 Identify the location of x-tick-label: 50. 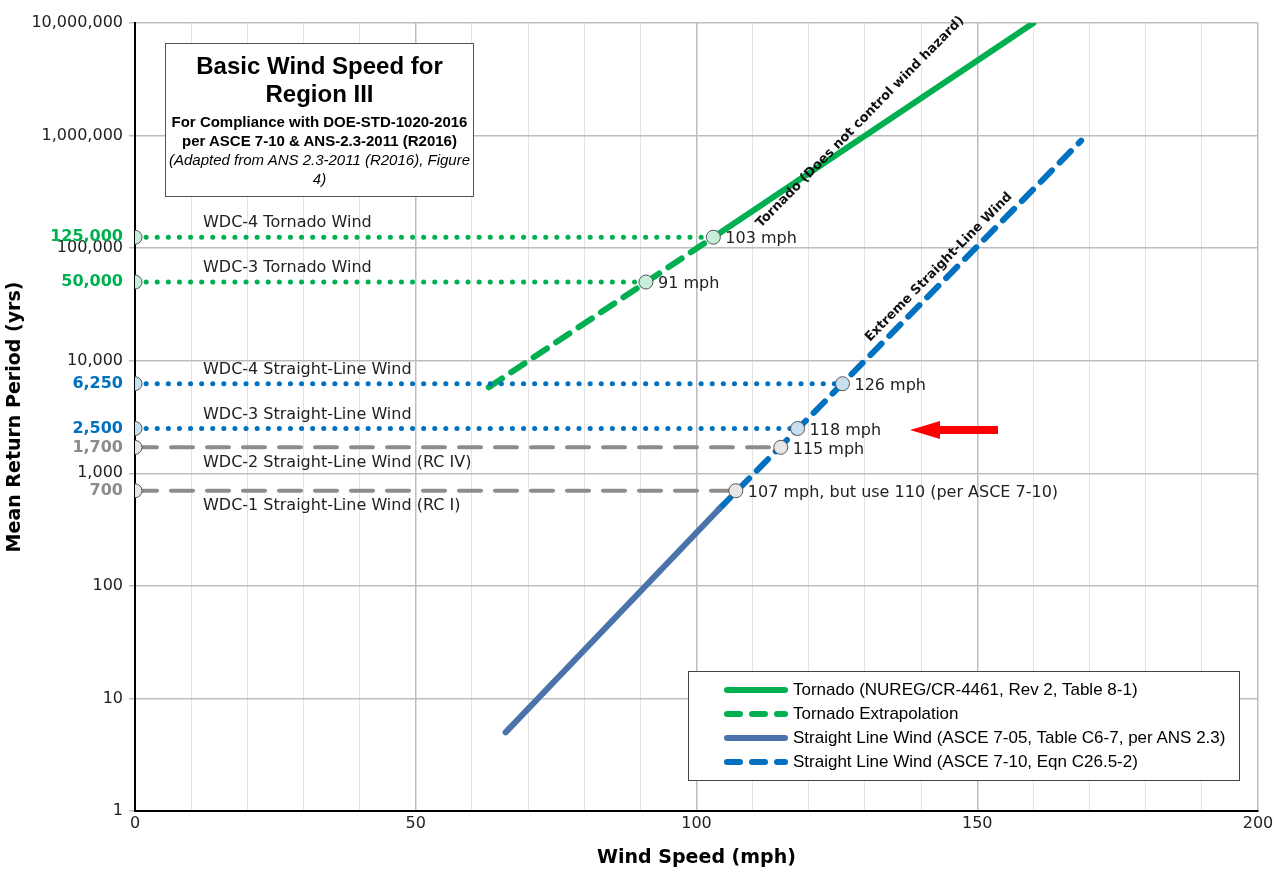
(415, 822).